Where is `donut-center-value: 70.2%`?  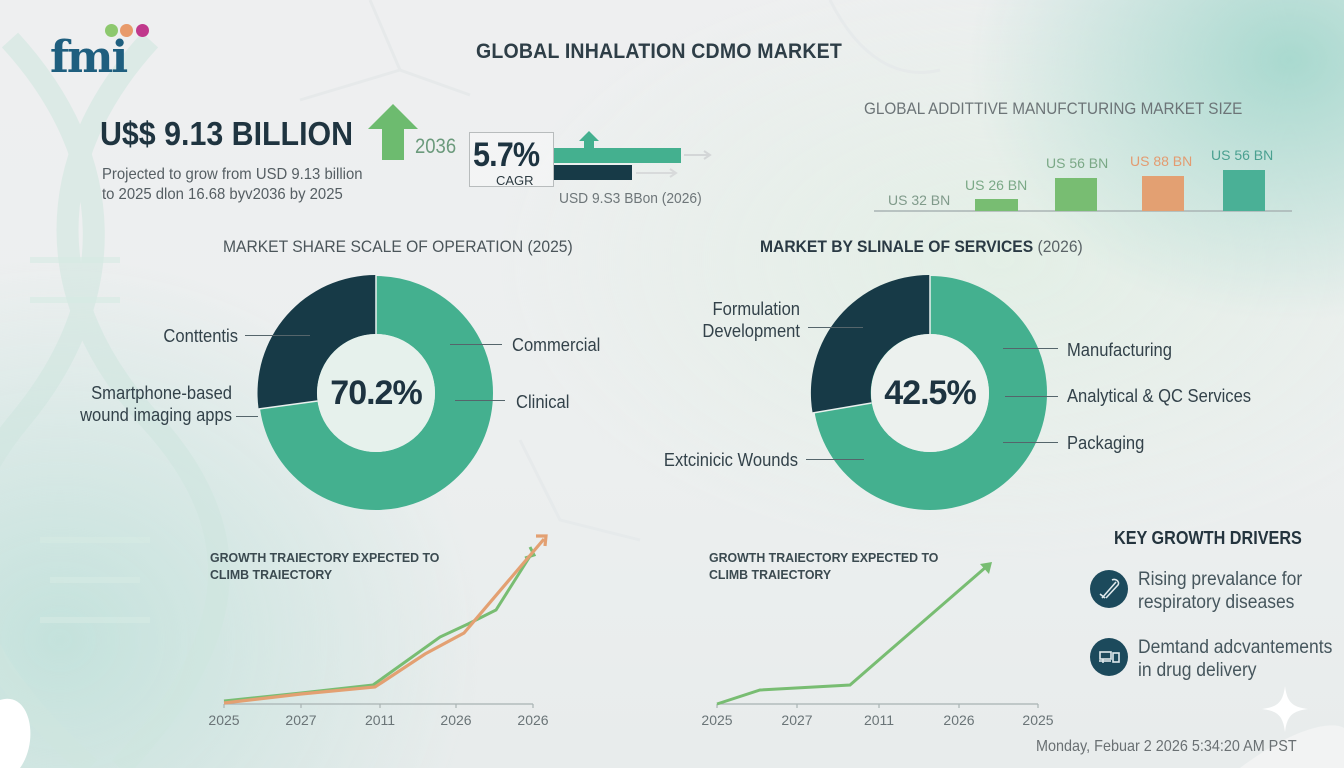
donut-center-value: 70.2% is located at coordinates (376, 392).